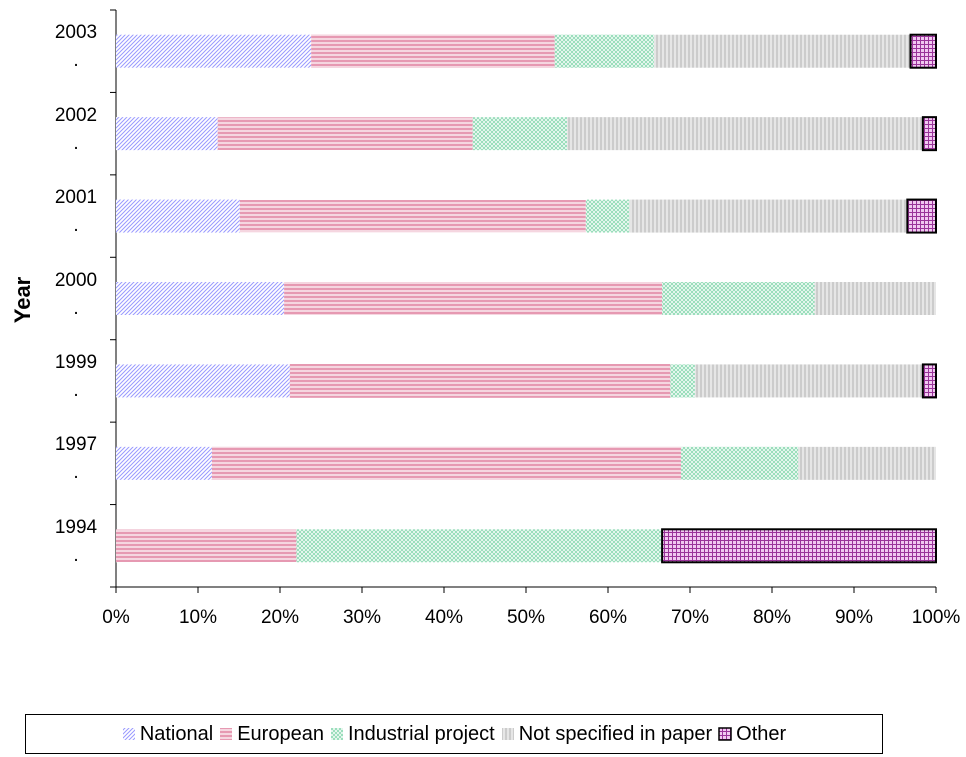 This screenshot has width=966, height=757. Describe the element at coordinates (76, 459) in the screenshot. I see `y-tick-label: 1997 .` at that location.